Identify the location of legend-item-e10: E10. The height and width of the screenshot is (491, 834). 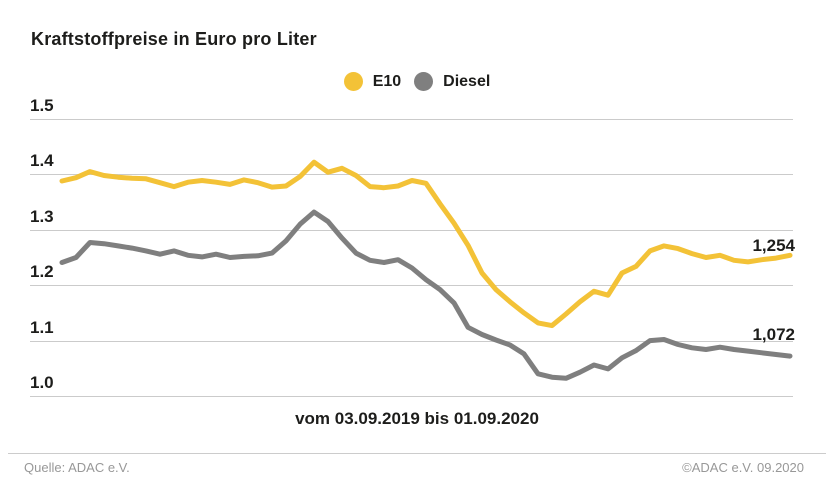
(372, 81).